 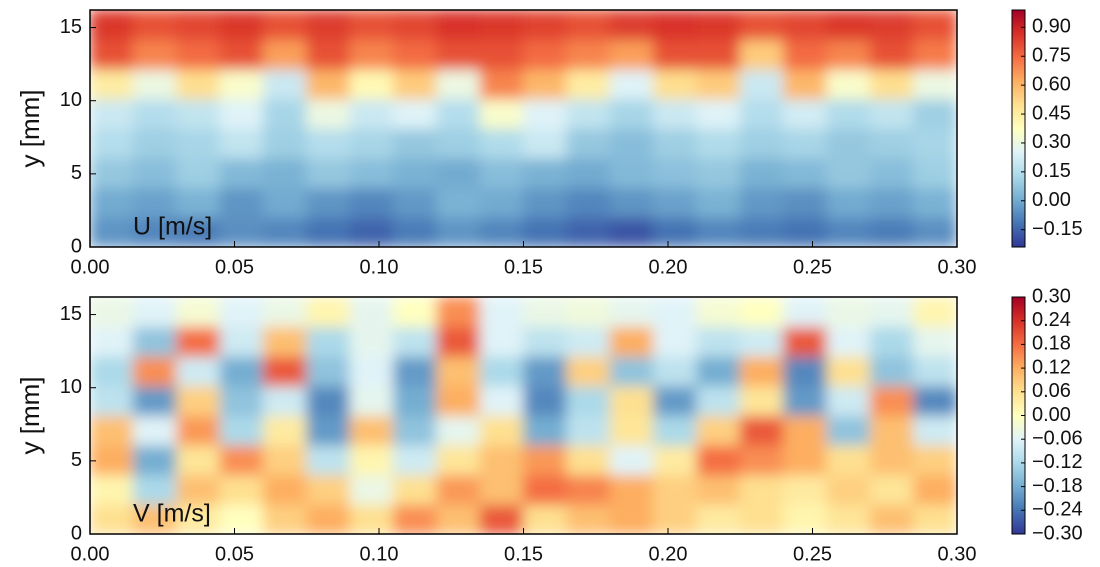 What do you see at coordinates (1057, 229) in the screenshot?
I see `colorbar-tick-label: −0.15` at bounding box center [1057, 229].